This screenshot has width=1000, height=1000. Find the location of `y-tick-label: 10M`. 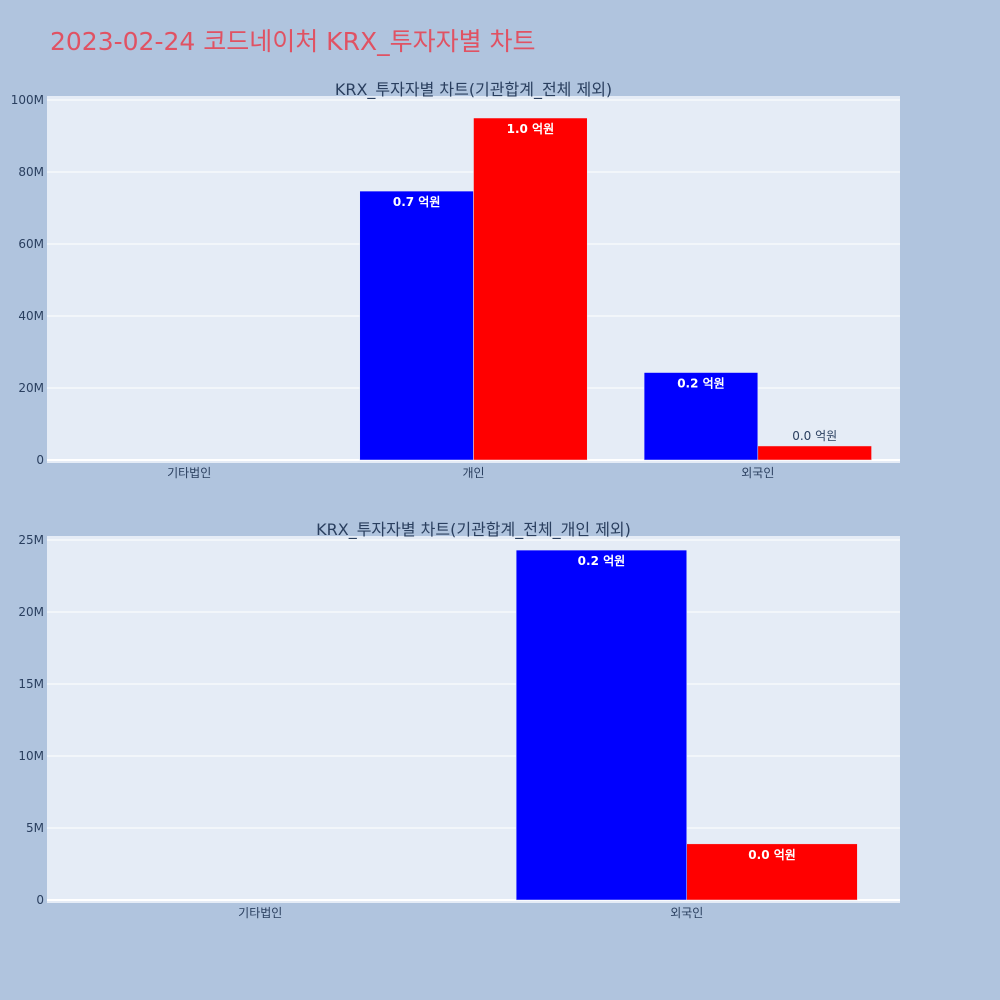

y-tick-label: 10M is located at coordinates (31, 756).